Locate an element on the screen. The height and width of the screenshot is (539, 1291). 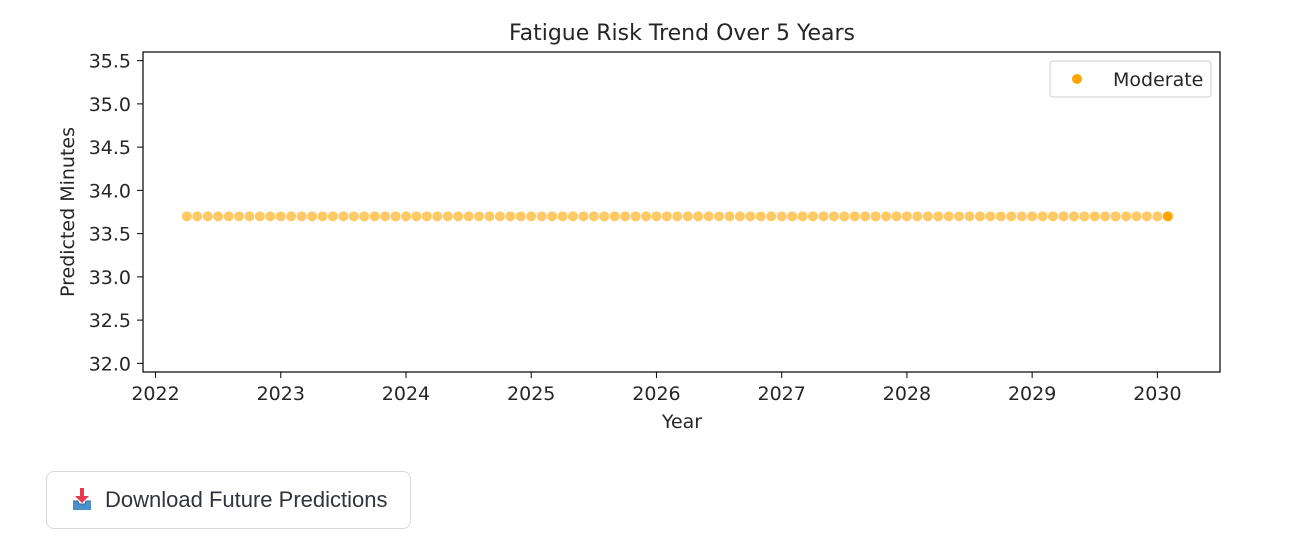
y-tick-label: 34.5 is located at coordinates (110, 148).